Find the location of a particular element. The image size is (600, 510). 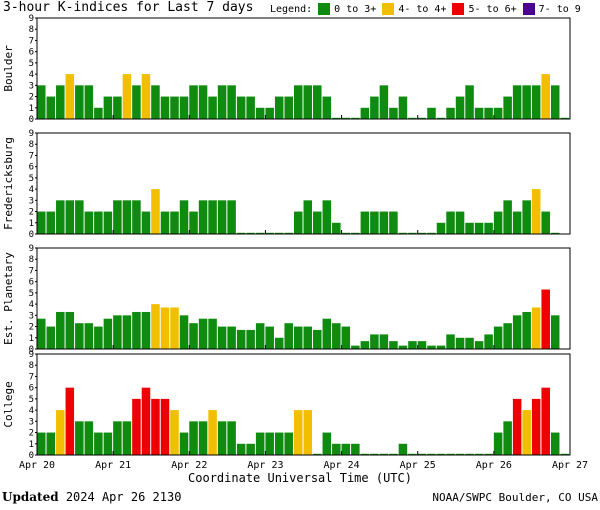

y-tick-label: 1 is located at coordinates (31, 339).